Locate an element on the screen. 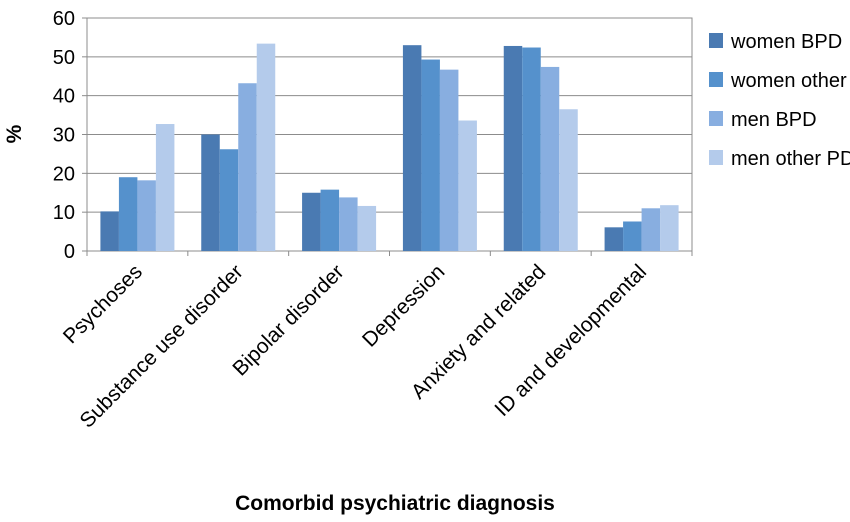  y-tick-label: 60 is located at coordinates (64, 19).